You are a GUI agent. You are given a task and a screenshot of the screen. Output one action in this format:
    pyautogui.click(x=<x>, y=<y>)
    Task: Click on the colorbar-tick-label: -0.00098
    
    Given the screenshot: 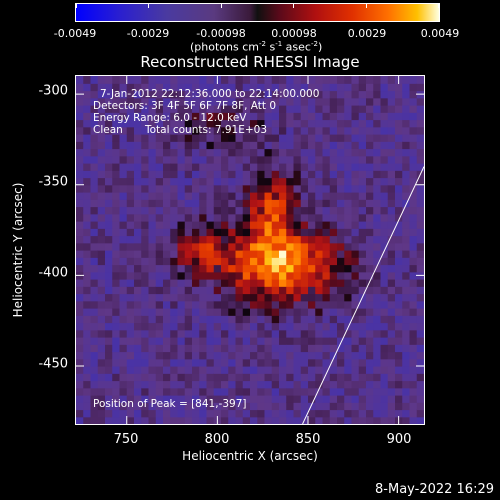 What is the action you would take?
    pyautogui.click(x=221, y=33)
    